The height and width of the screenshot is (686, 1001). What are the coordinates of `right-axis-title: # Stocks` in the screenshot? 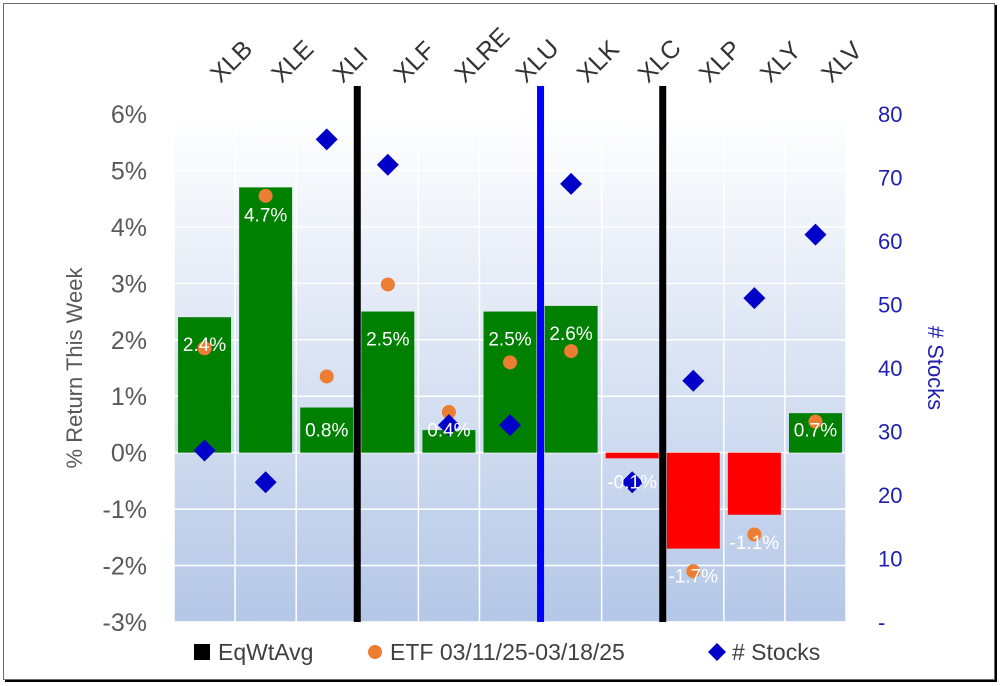 It's located at (935, 368).